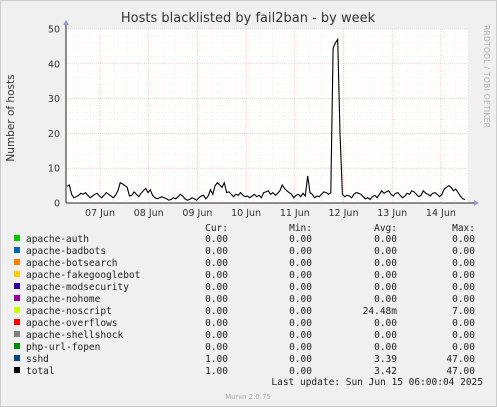 This screenshot has height=407, width=497. Describe the element at coordinates (380, 311) in the screenshot. I see `legend-value: 24.48m` at that location.